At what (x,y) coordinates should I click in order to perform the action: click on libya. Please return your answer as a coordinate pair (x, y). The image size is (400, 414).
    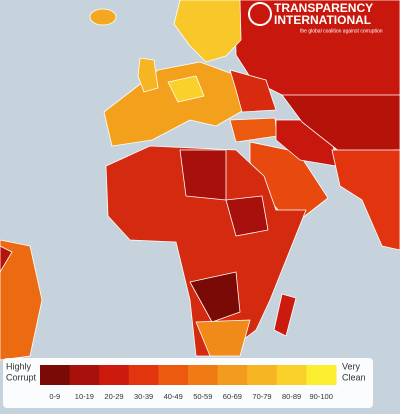
    Looking at the image, I should click on (203, 175).